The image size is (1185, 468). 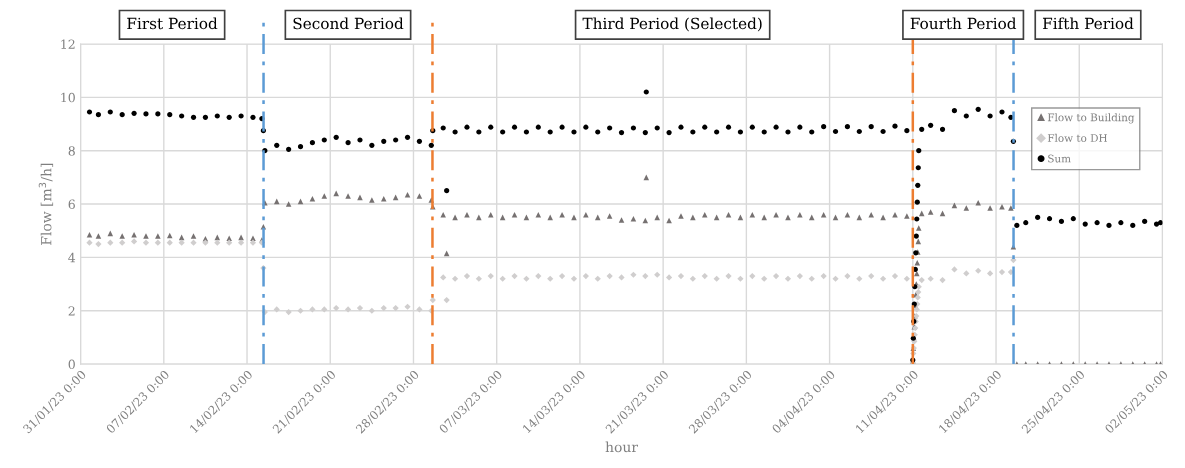 I want to click on legend-label: Flow to DH, so click(x=1077, y=137).